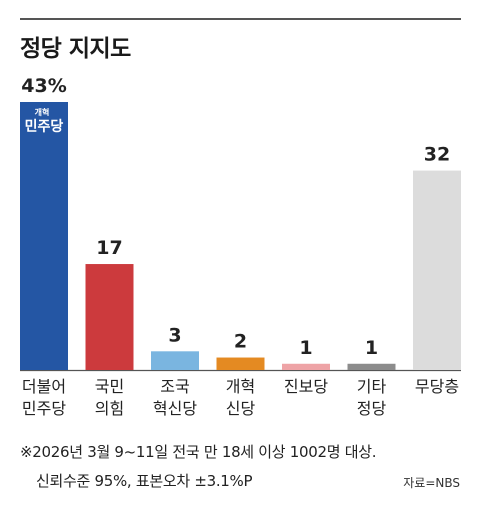 The width and height of the screenshot is (480, 511). I want to click on category-label-7-1: 무당층, so click(437, 386).